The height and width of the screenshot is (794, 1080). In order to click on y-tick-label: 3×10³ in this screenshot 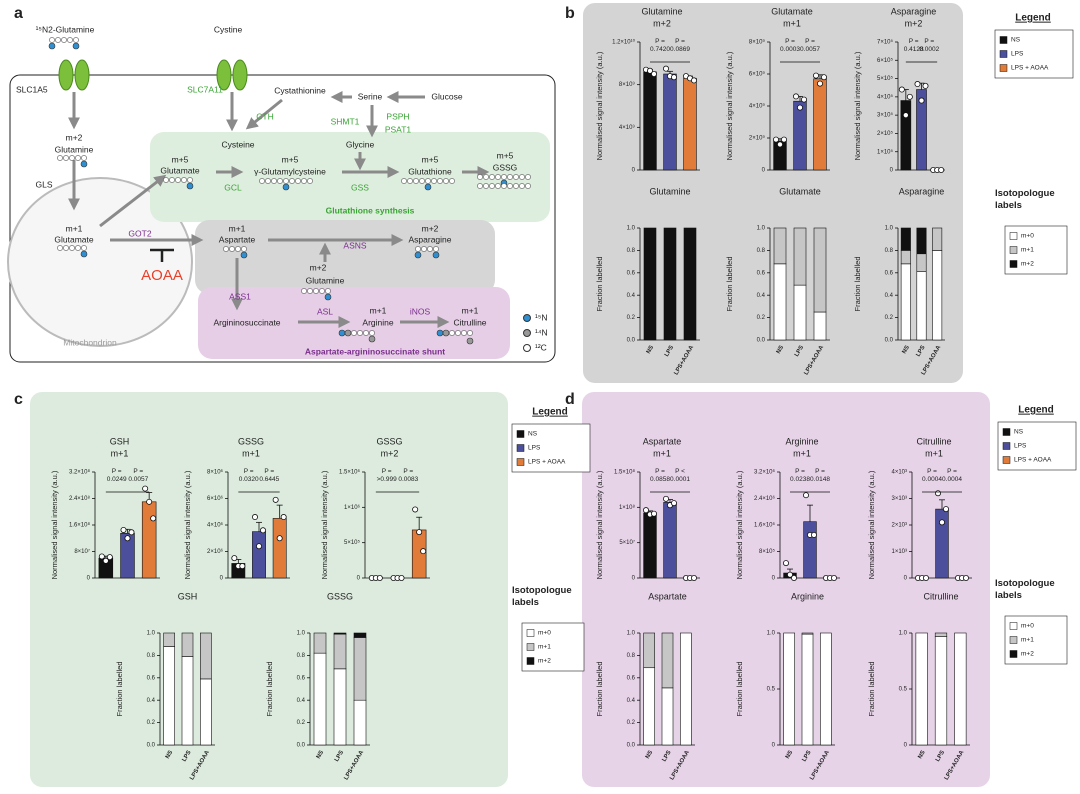, I will do `click(899, 499)`.